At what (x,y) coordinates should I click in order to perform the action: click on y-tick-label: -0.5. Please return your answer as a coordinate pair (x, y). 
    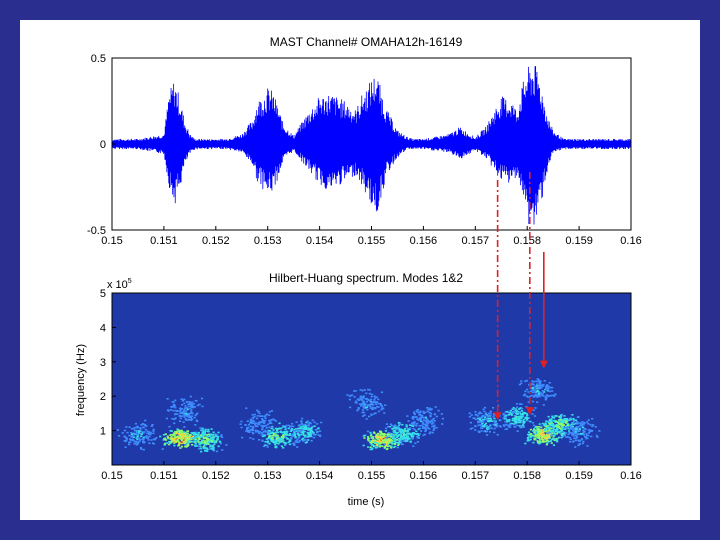
    Looking at the image, I should click on (96, 231).